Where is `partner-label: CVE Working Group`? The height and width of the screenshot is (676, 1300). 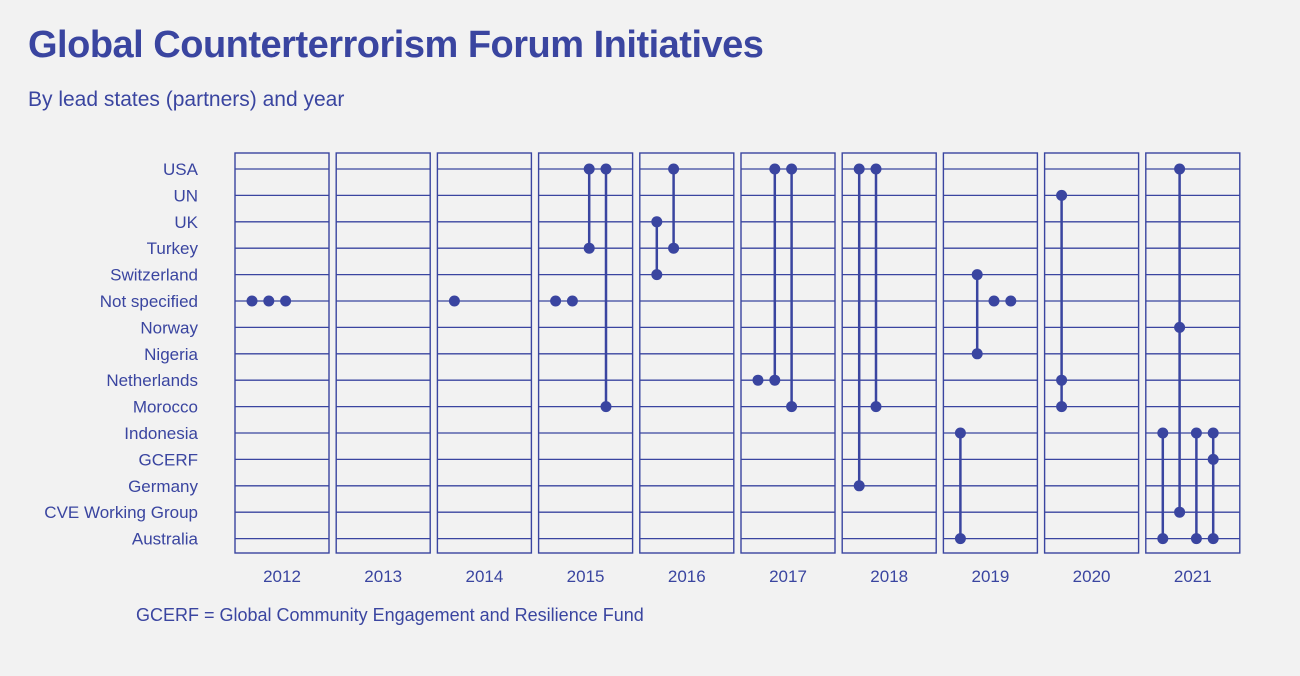 partner-label: CVE Working Group is located at coordinates (121, 512).